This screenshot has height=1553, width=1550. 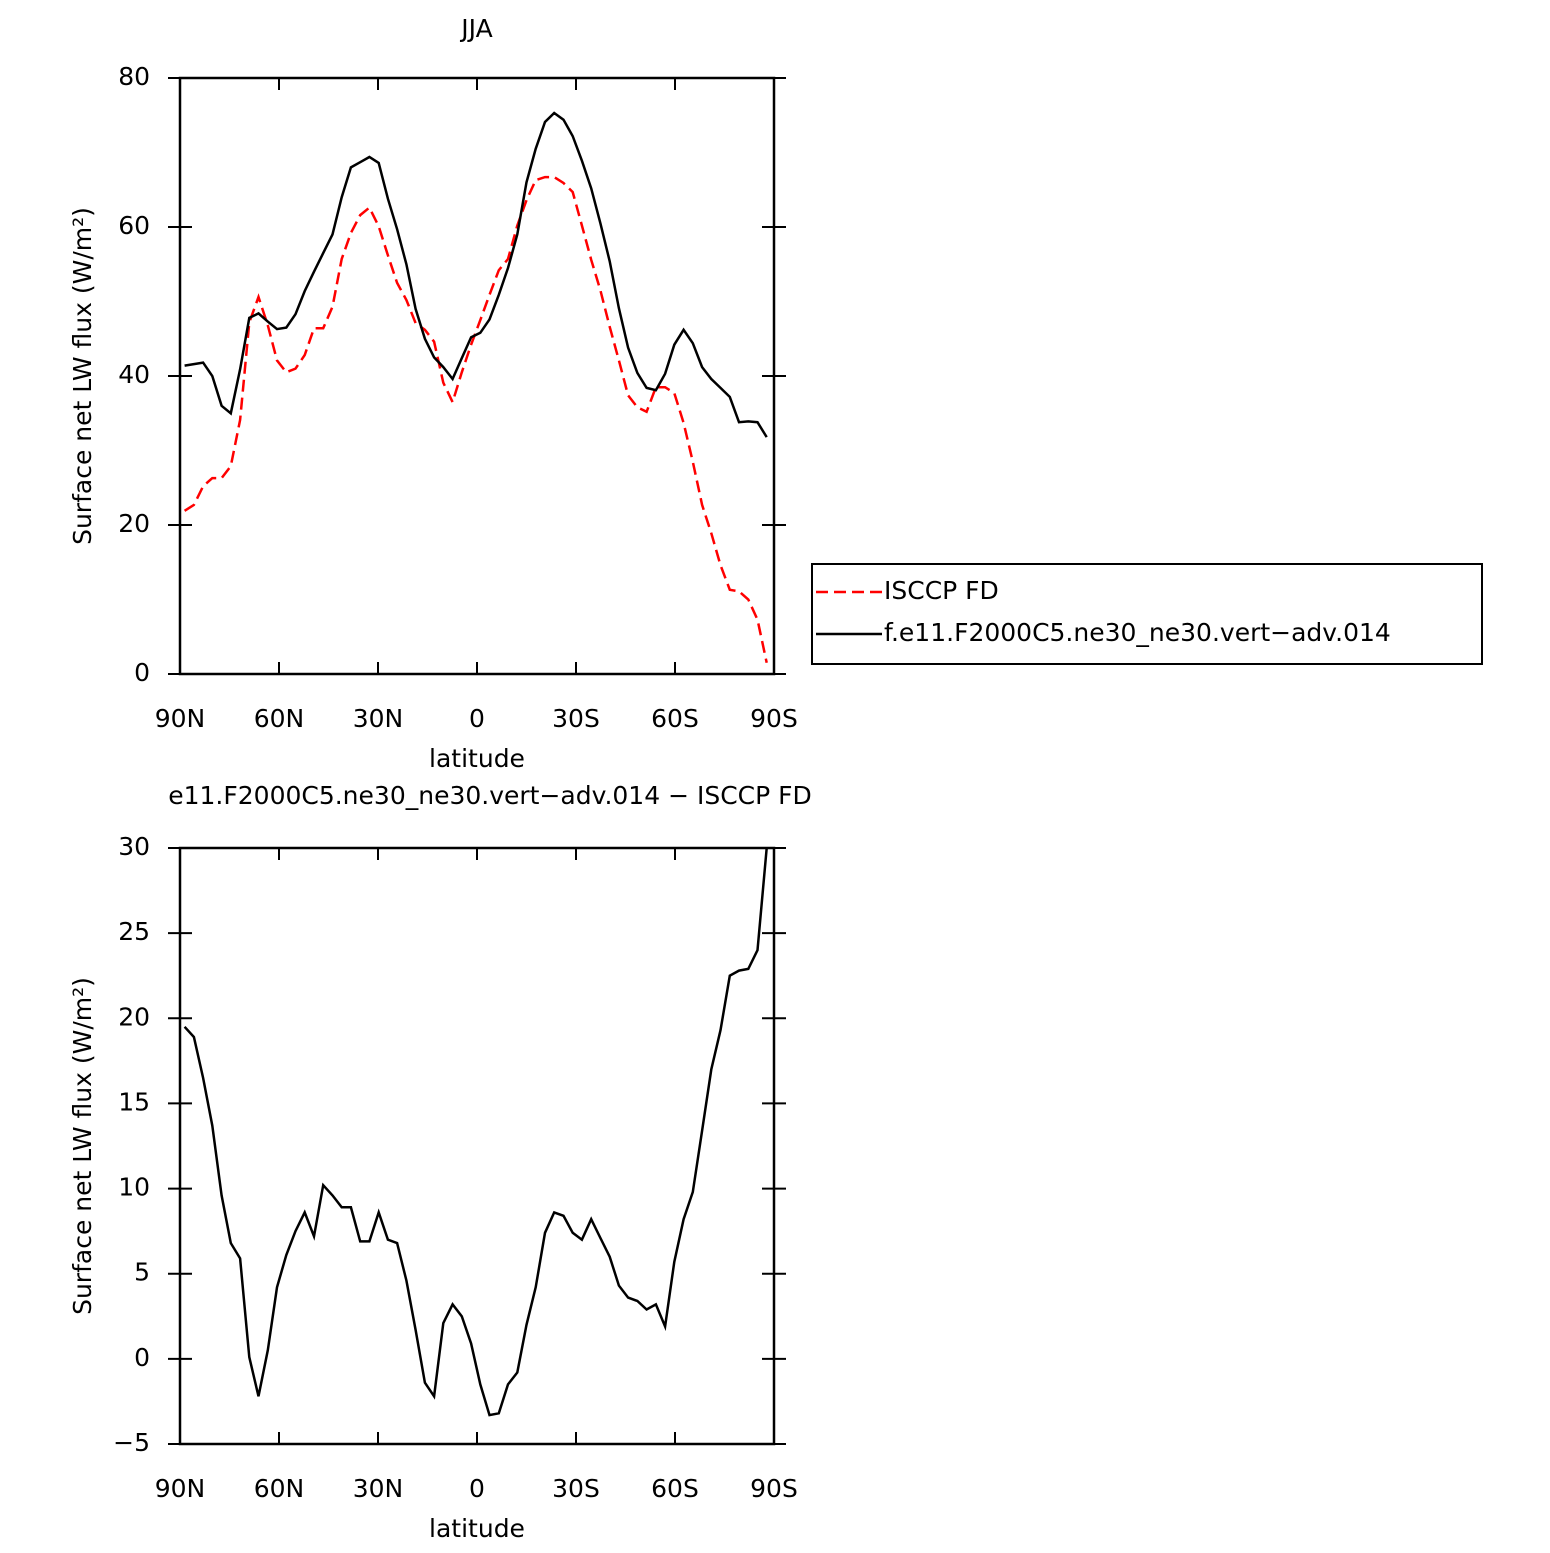 What do you see at coordinates (134, 374) in the screenshot?
I see `y-tick-label: 40` at bounding box center [134, 374].